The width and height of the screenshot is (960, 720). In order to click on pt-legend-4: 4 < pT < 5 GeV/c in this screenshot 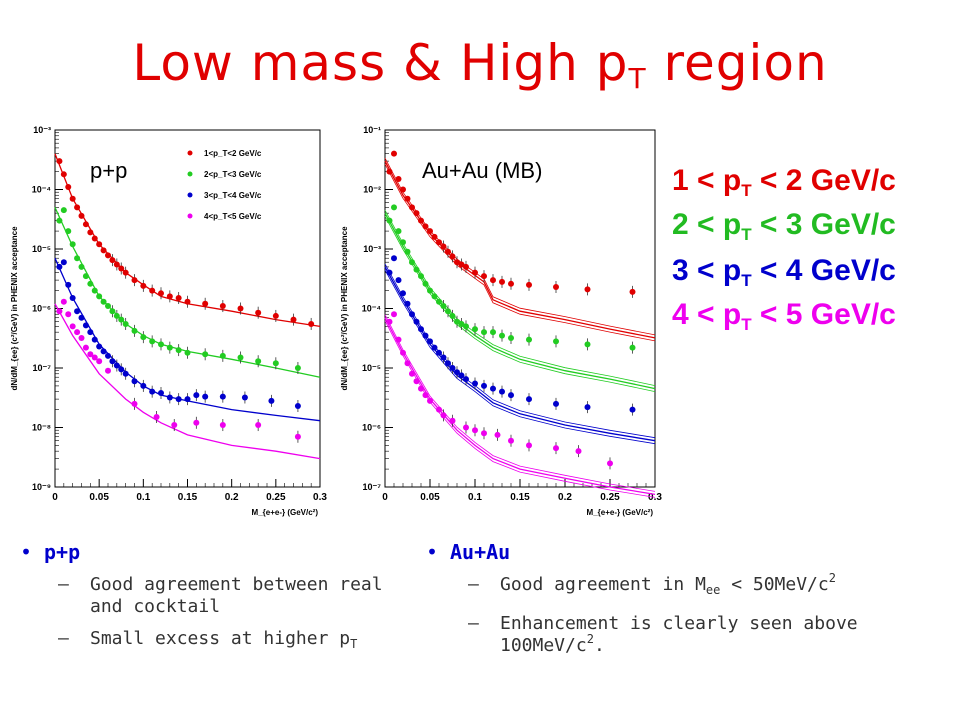, I will do `click(784, 316)`.